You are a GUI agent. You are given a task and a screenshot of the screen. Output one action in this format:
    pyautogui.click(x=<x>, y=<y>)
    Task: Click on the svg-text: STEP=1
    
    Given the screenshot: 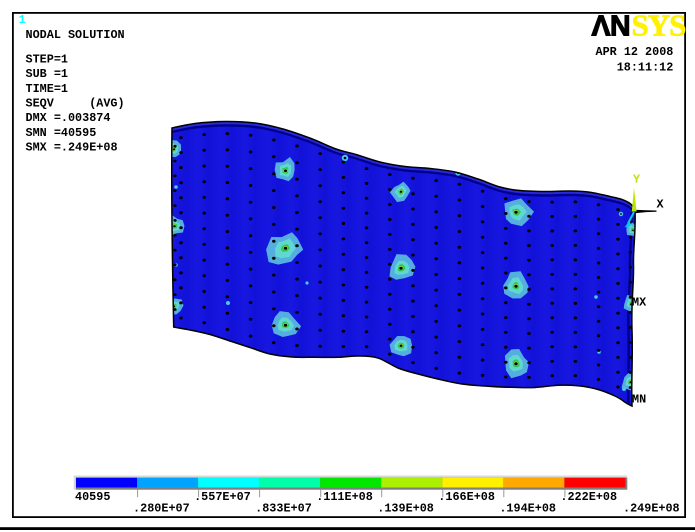 What is the action you would take?
    pyautogui.click(x=47, y=59)
    